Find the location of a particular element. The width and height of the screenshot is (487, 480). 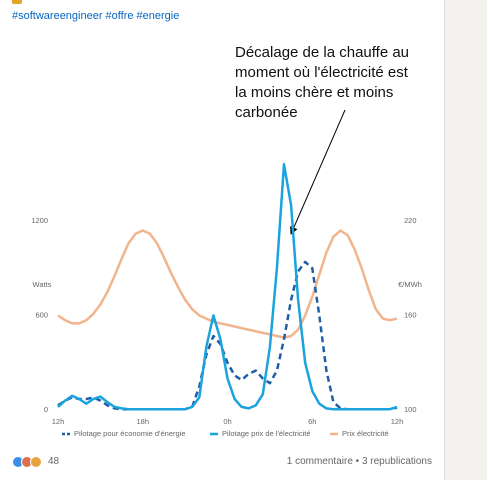

y2-tick-label: 220 is located at coordinates (410, 220).